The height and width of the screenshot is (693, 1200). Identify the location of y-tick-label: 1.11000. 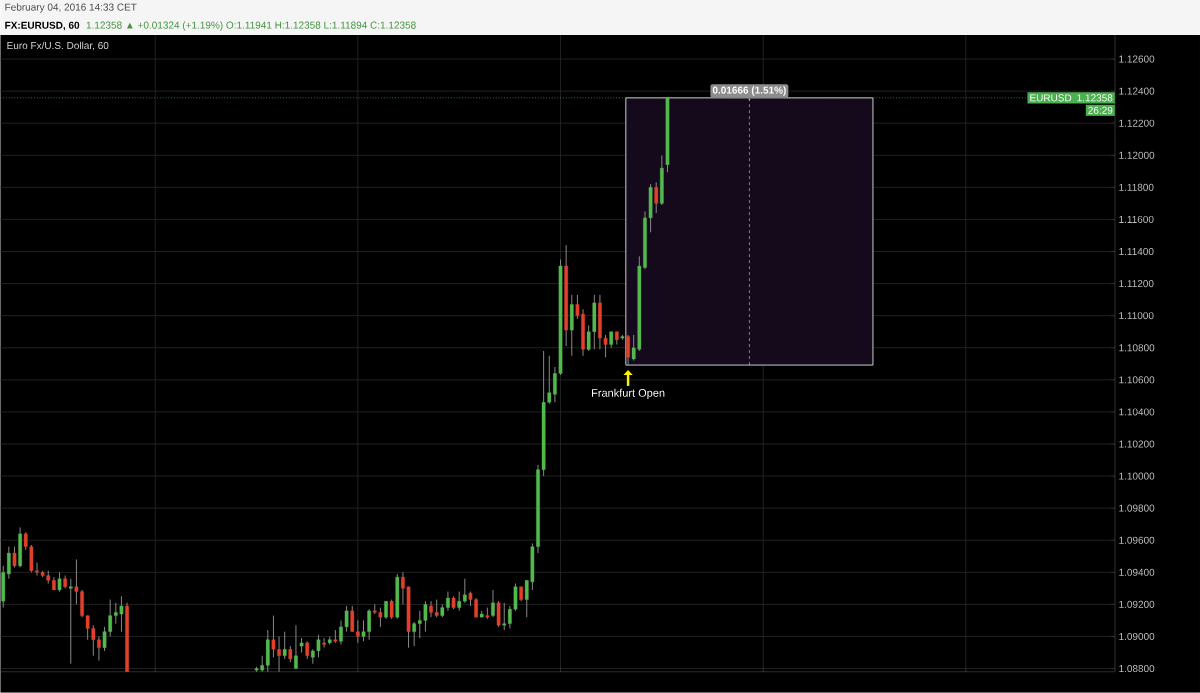
(1136, 316).